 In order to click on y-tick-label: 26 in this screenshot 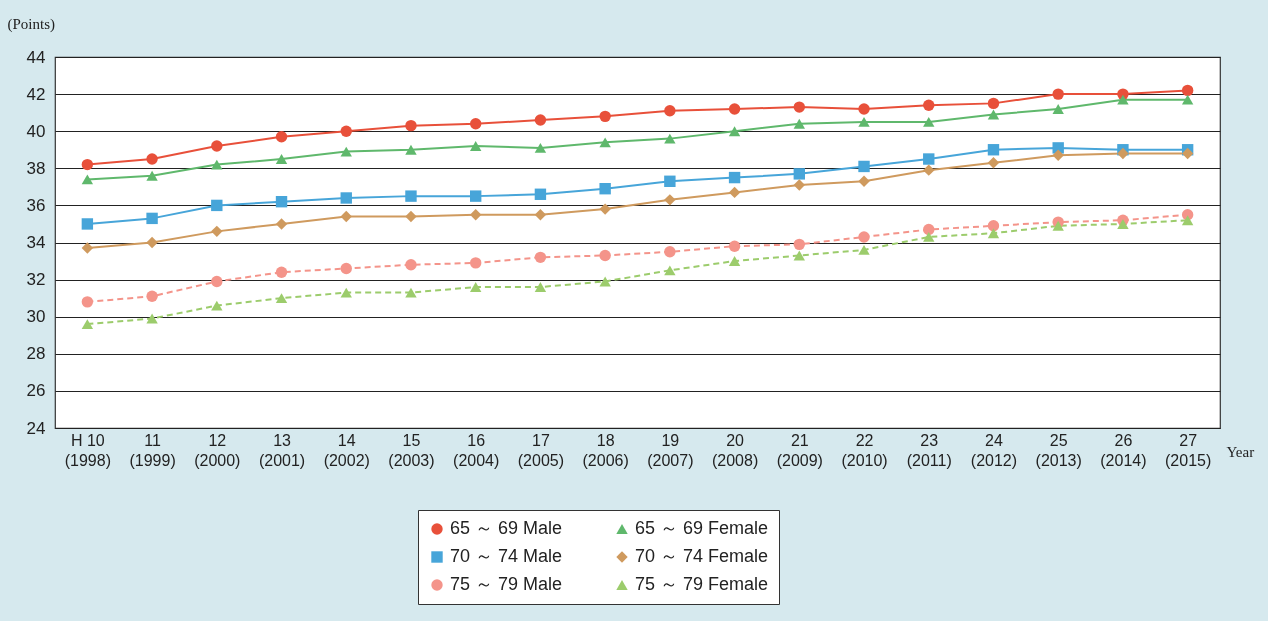, I will do `click(36, 391)`.